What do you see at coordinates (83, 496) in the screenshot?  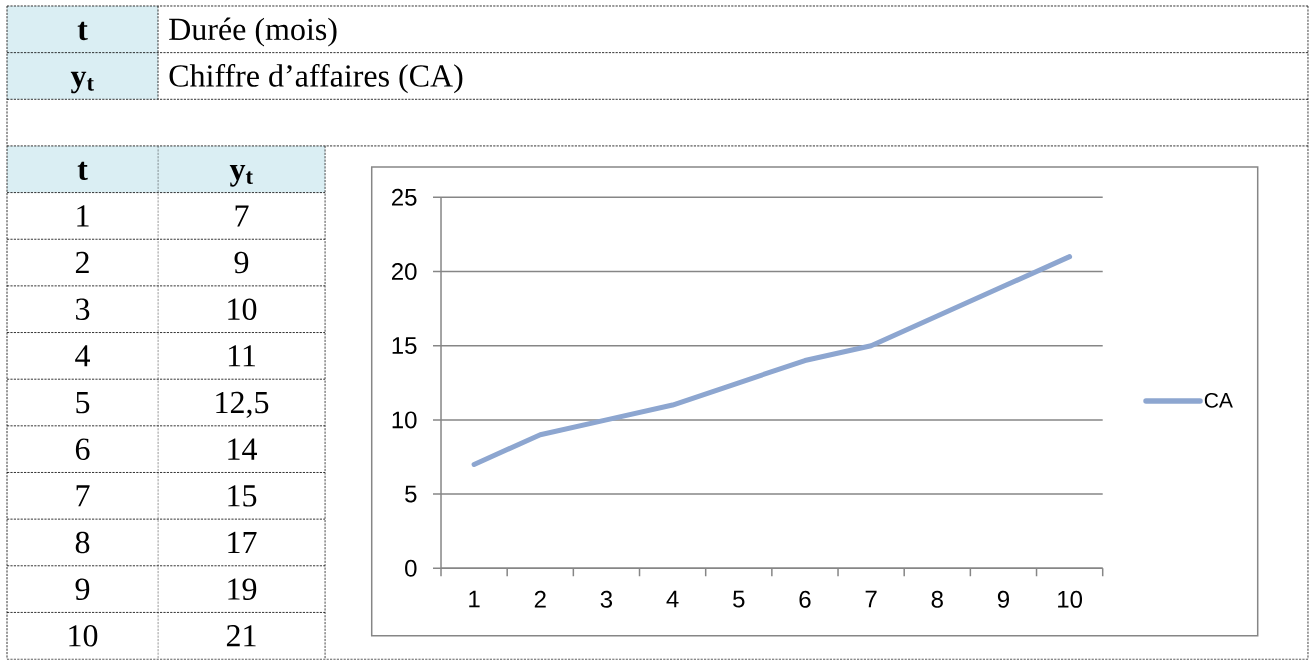 I see `category-label: 7` at bounding box center [83, 496].